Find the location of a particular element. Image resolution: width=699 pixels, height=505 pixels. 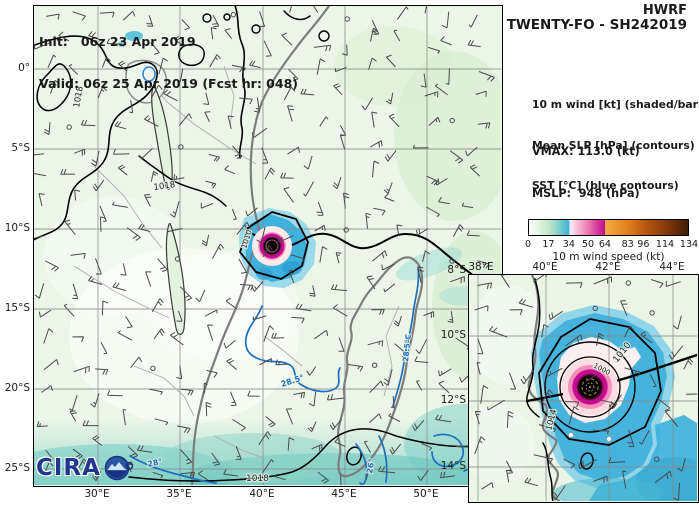

inset-coastline is located at coordinates (544, 388).